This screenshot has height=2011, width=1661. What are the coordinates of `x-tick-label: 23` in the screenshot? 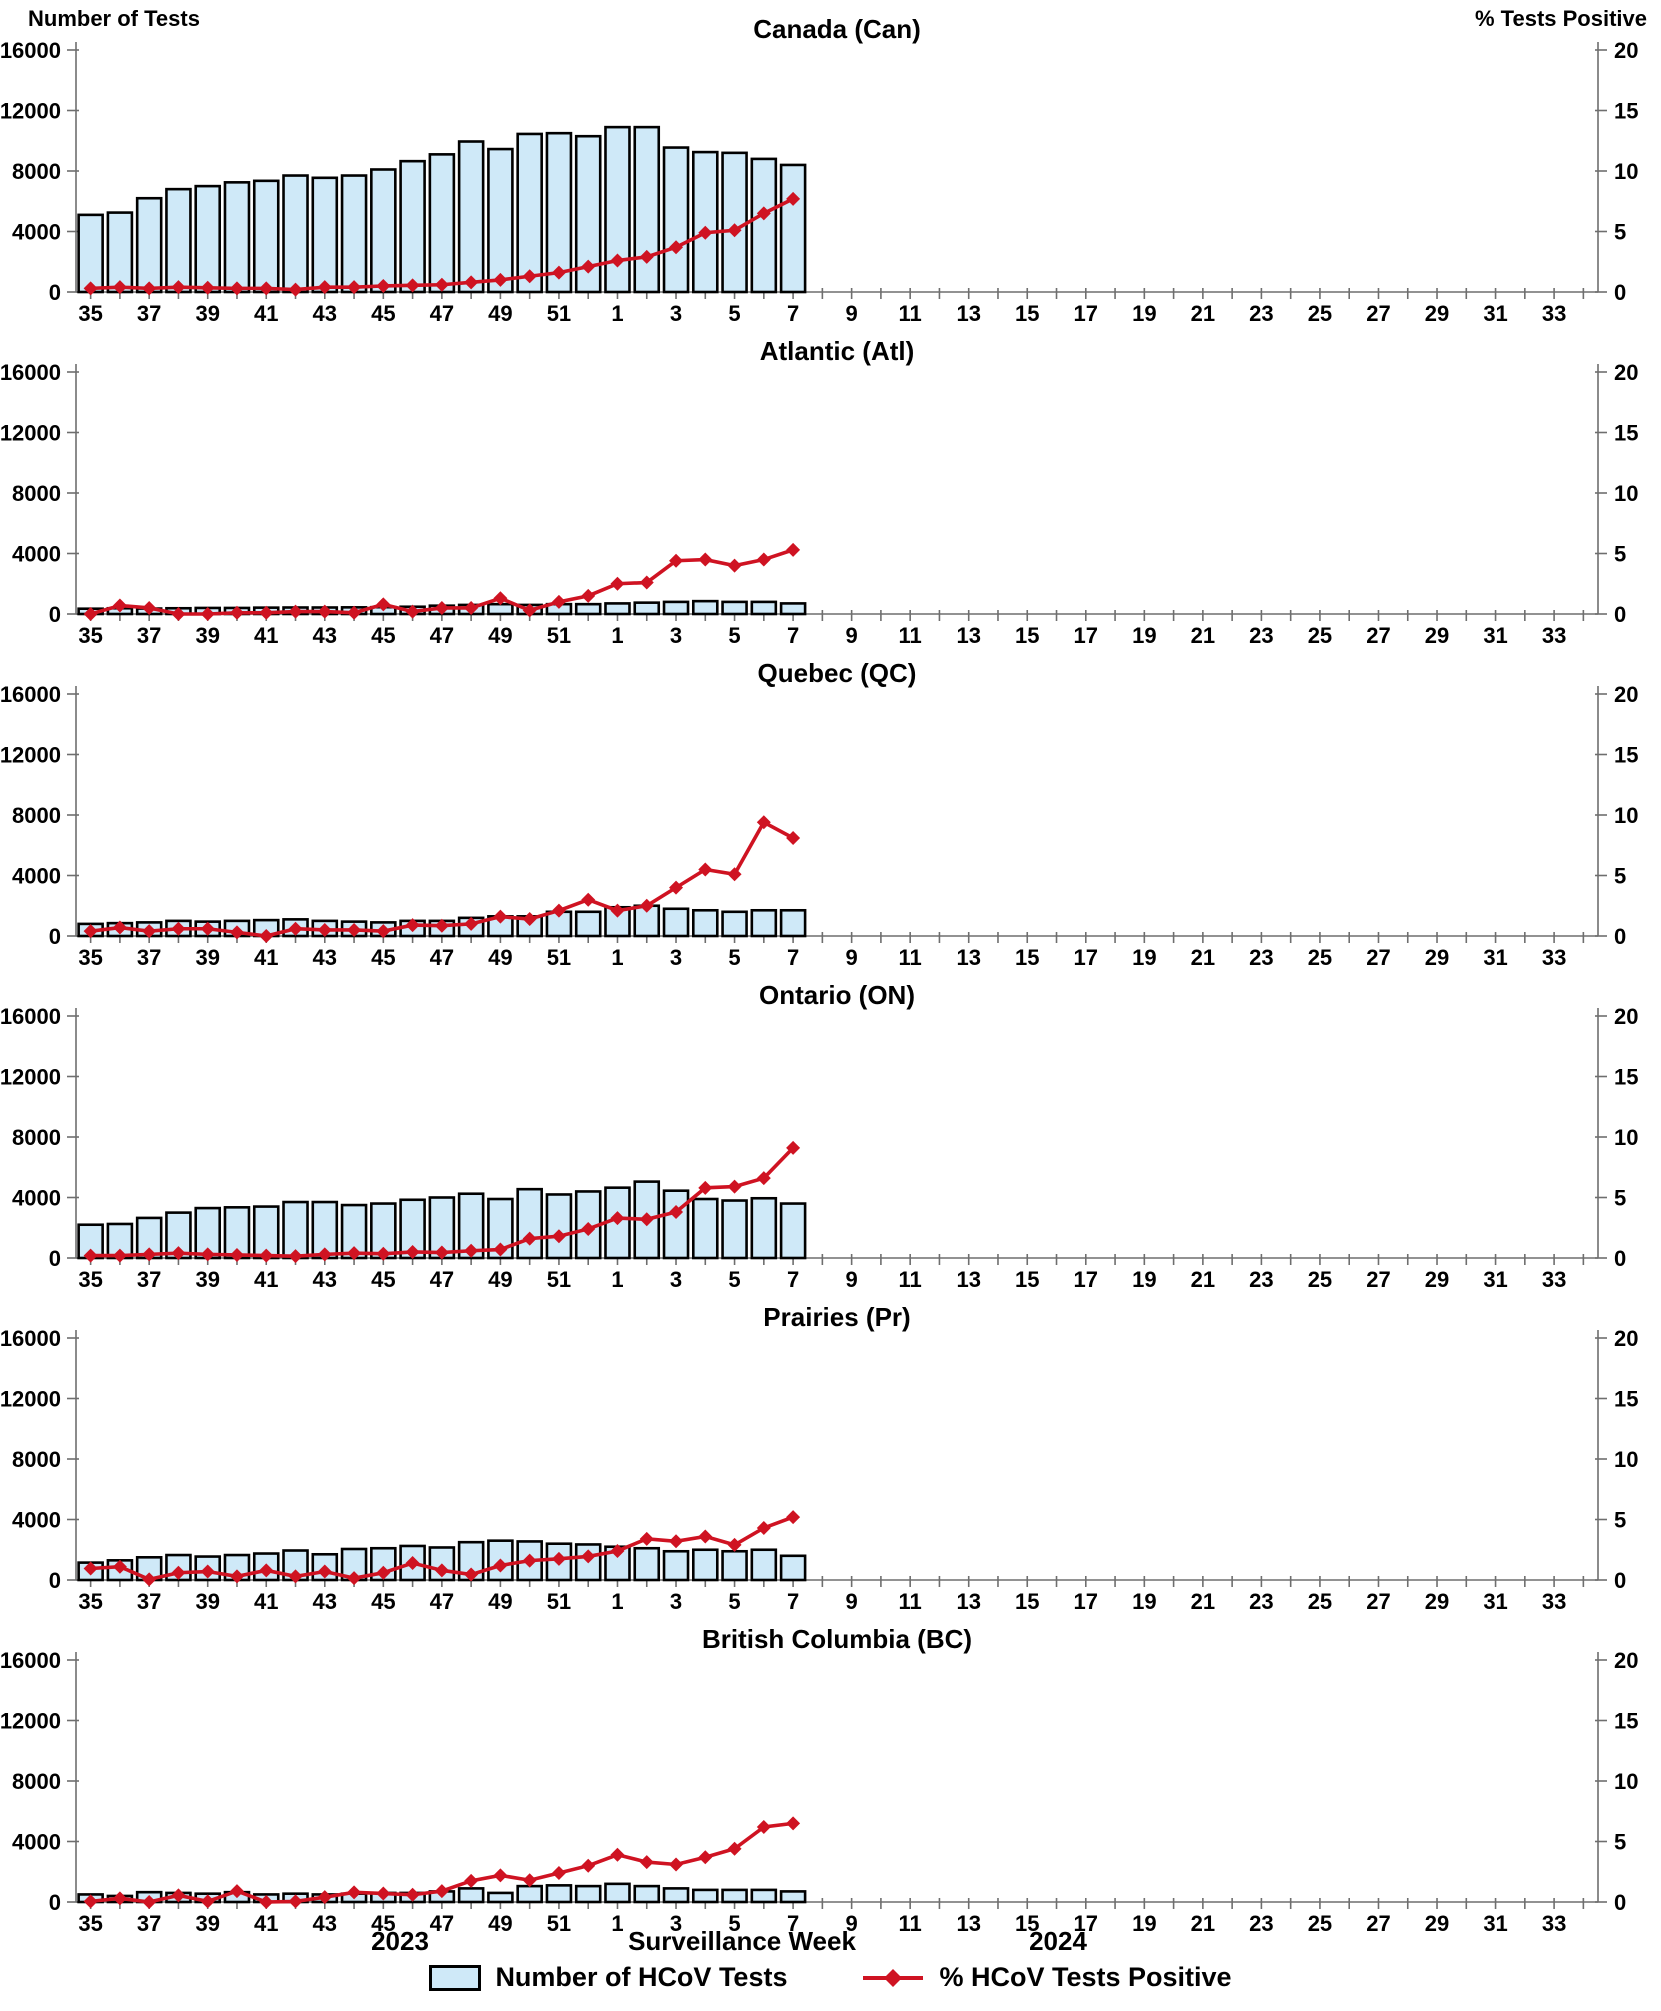 It's located at (1261, 311).